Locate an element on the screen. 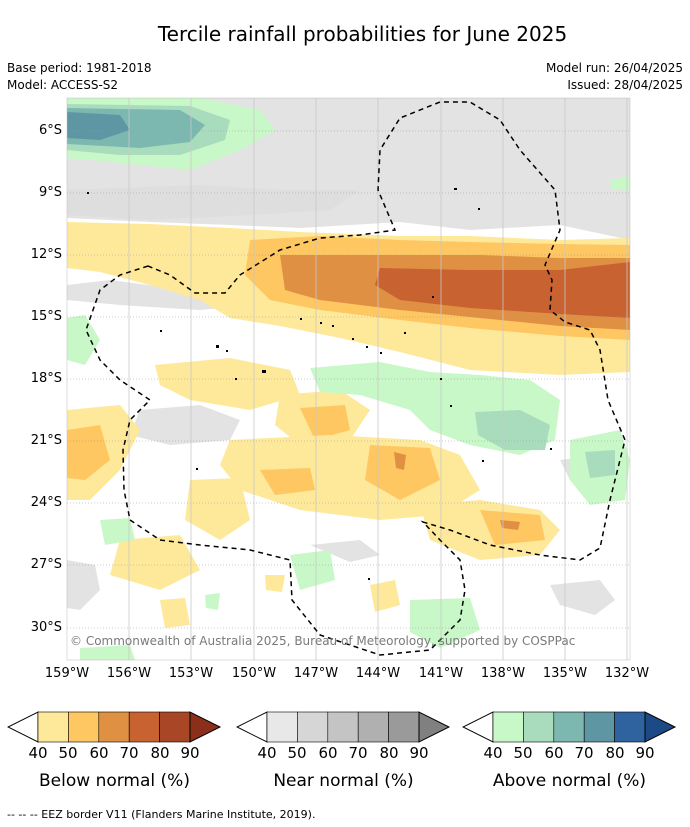 Image resolution: width=690 pixels, height=827 pixels. base-period-text: Base period: 1981-2018 is located at coordinates (79, 68).